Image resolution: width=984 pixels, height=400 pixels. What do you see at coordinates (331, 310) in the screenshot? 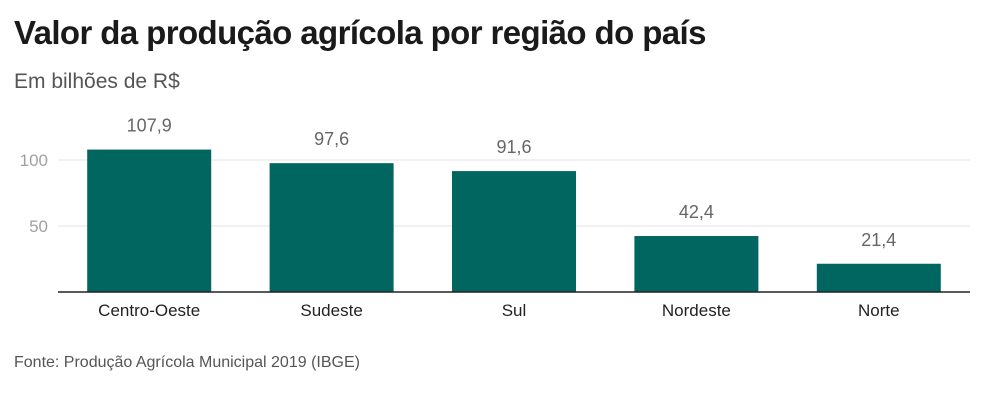
I see `x-category-label: Sudeste` at bounding box center [331, 310].